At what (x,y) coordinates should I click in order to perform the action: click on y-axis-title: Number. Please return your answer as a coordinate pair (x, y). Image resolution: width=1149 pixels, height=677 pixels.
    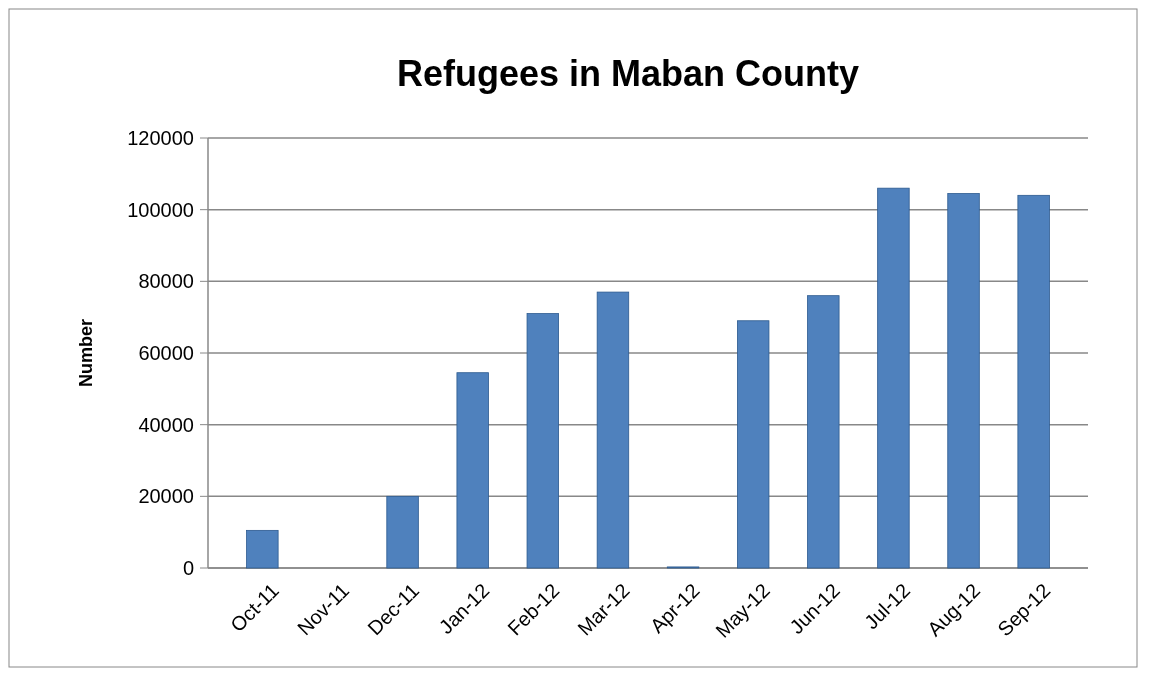
    Looking at the image, I should click on (86, 353).